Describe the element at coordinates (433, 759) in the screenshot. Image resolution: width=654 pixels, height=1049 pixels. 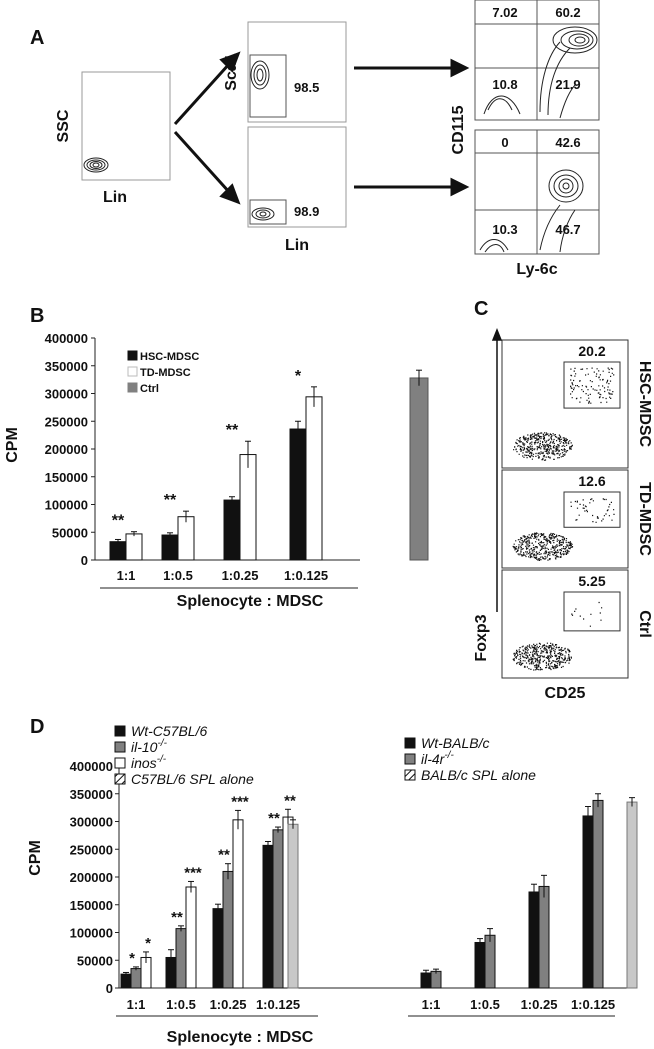
I see `chart-d-legend-name: il-4r` at that location.